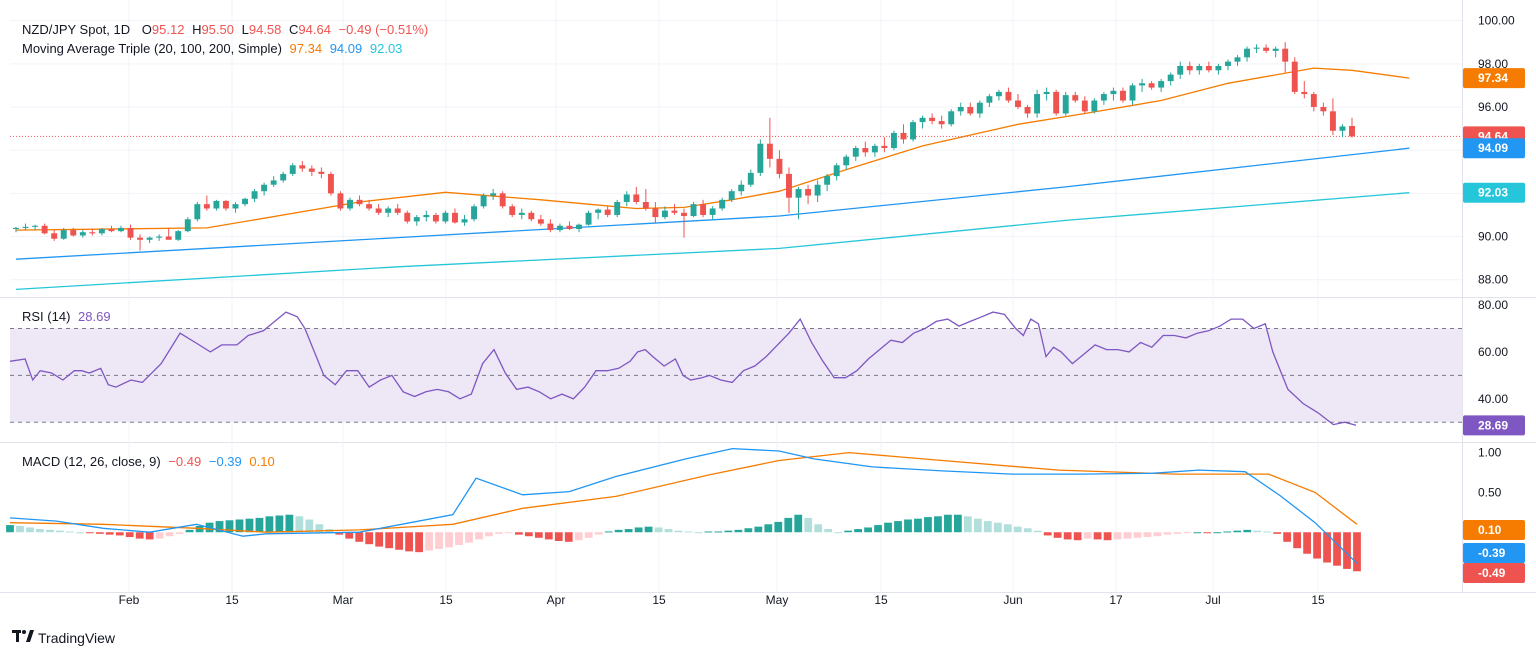 The width and height of the screenshot is (1536, 659). I want to click on rsi-title: RSI (14), so click(46, 316).